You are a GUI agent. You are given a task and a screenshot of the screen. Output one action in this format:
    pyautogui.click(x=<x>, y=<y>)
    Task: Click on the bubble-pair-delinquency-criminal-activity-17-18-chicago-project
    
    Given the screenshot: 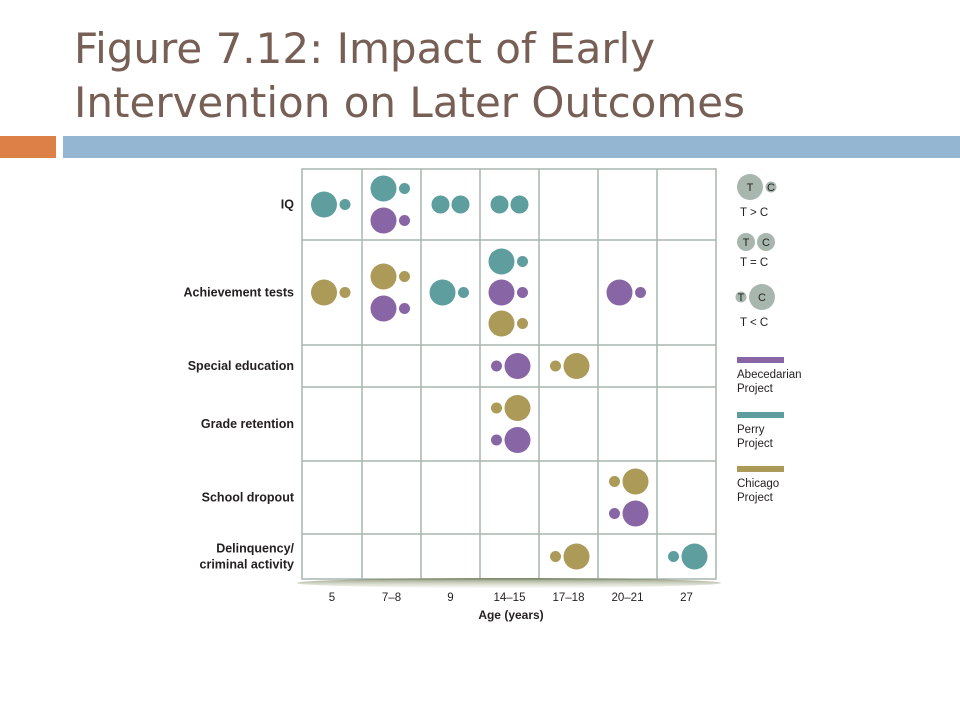 What is the action you would take?
    pyautogui.click(x=570, y=556)
    